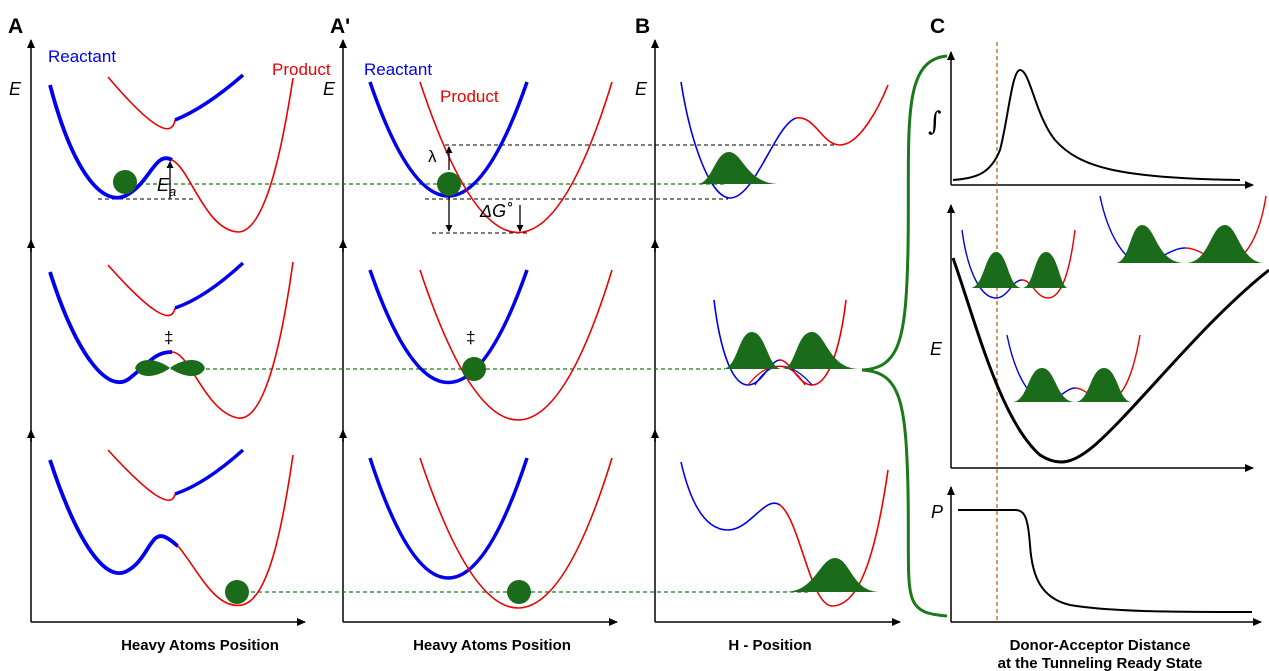 The image size is (1269, 671). What do you see at coordinates (398, 69) in the screenshot?
I see `reactant-label-a-prime: Reactant` at bounding box center [398, 69].